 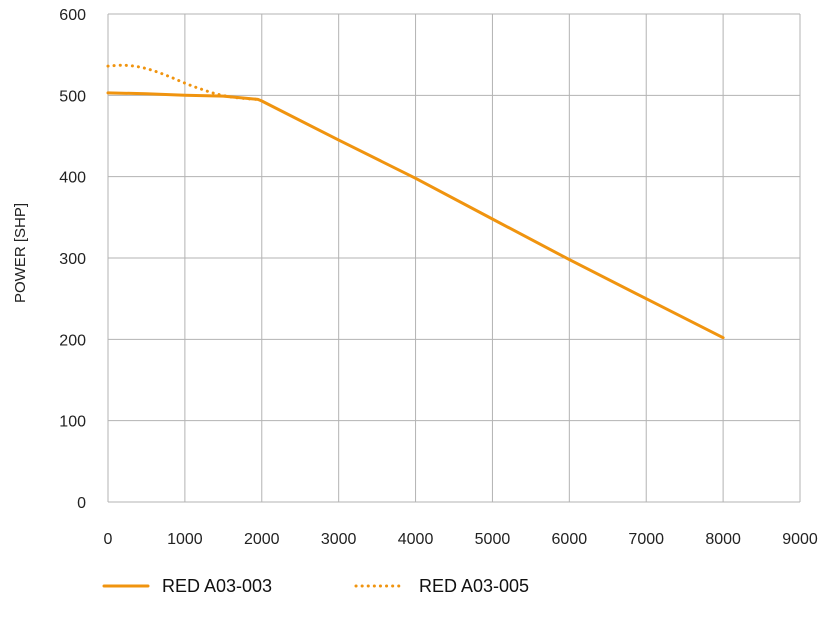 I want to click on y-tick-label: 600, so click(x=72, y=15).